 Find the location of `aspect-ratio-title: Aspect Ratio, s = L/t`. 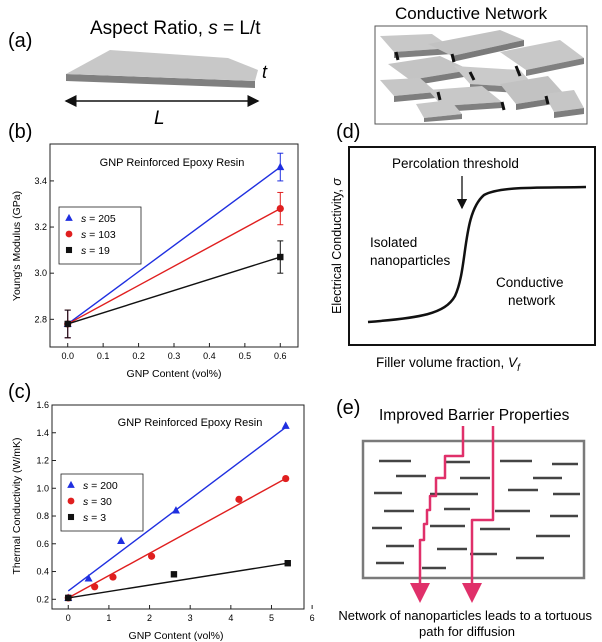

aspect-ratio-title: Aspect Ratio, s = L/t is located at coordinates (175, 28).